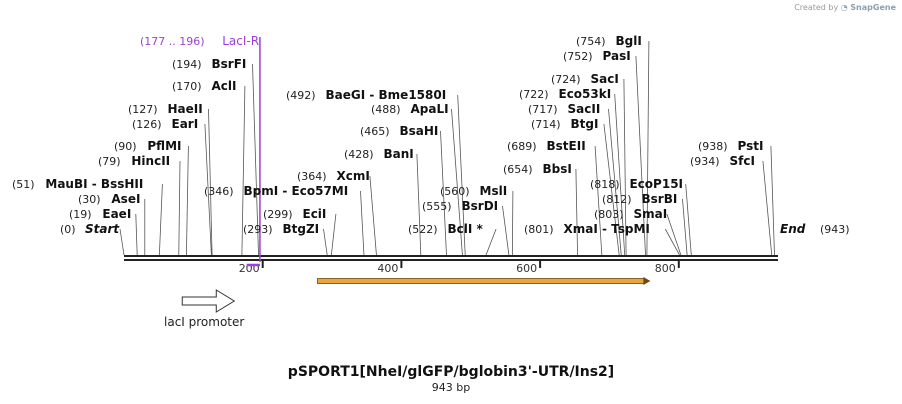  What do you see at coordinates (386, 95) in the screenshot?
I see `site-label-baegi-bme1580i: BaeGI - Bme1580I` at bounding box center [386, 95].